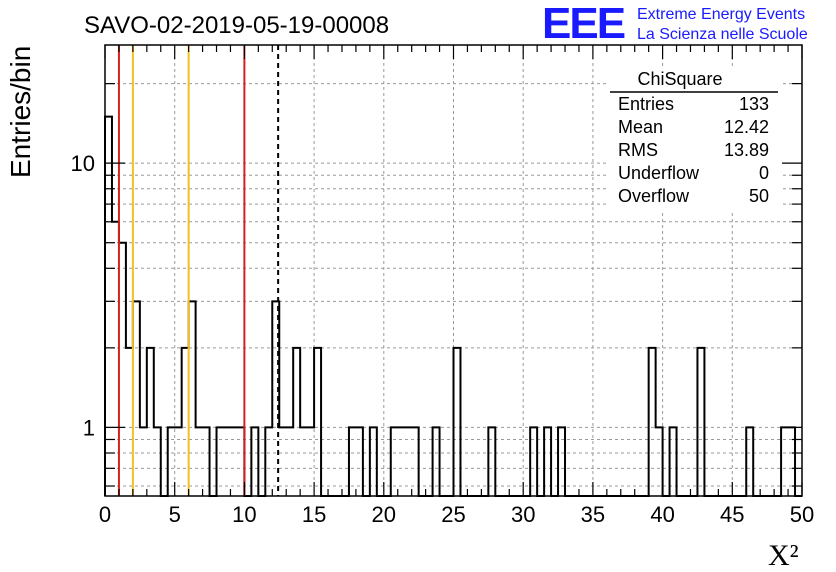  Describe the element at coordinates (20, 112) in the screenshot. I see `y-axis-label: Entries/bin` at that location.